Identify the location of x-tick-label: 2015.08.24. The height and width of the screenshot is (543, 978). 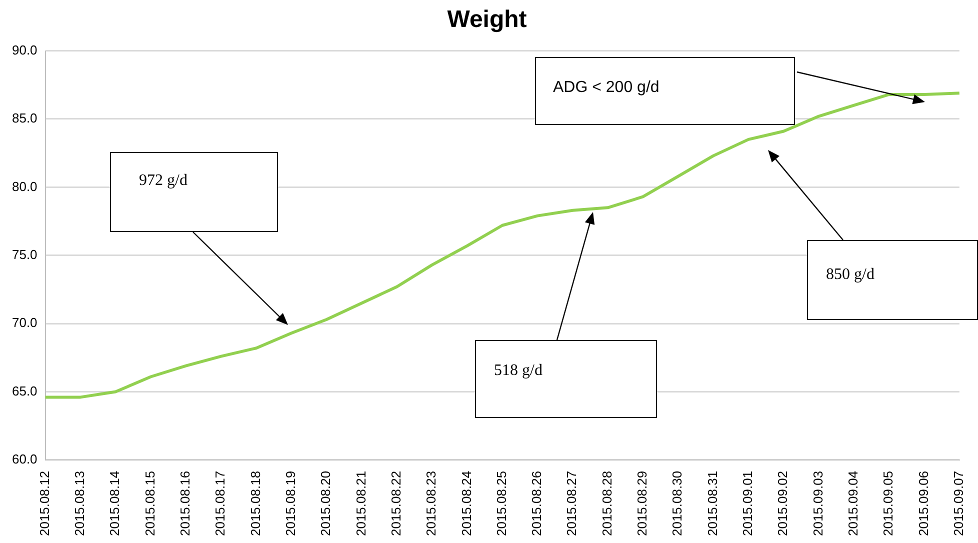
(466, 503).